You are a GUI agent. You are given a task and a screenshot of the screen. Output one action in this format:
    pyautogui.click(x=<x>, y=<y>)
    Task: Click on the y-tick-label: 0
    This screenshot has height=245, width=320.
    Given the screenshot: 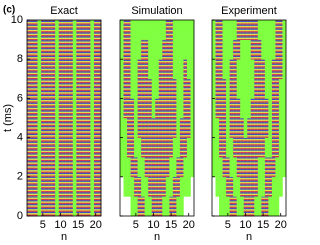 What is the action you would take?
    pyautogui.click(x=20, y=216)
    